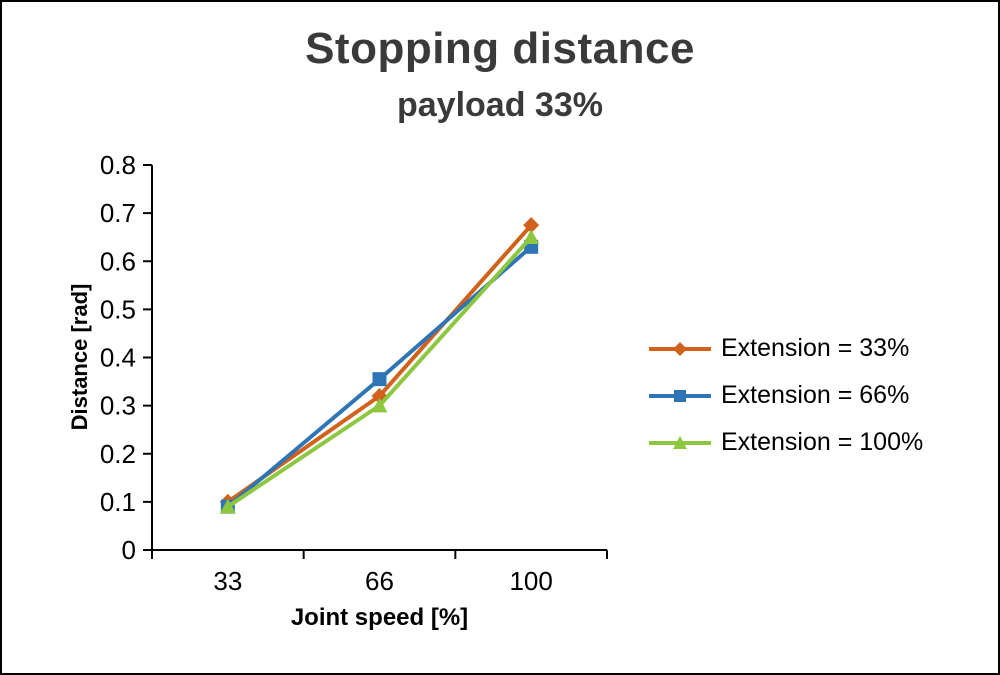 The image size is (1000, 675). What do you see at coordinates (118, 454) in the screenshot?
I see `y-tick-label: 0.2` at bounding box center [118, 454].